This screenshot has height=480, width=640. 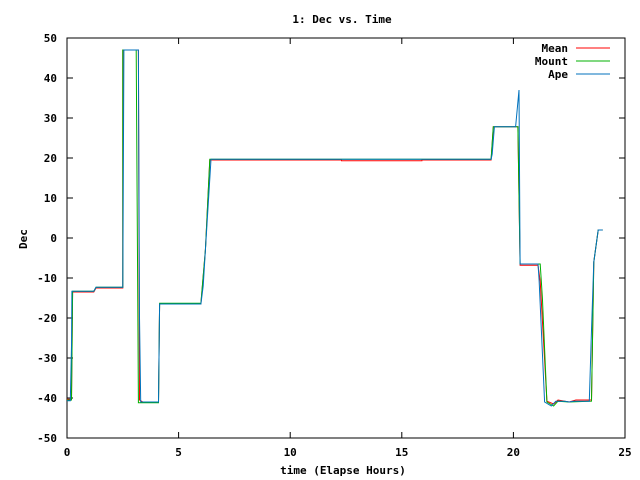 What do you see at coordinates (624, 452) in the screenshot?
I see `x-tick-label: 25` at bounding box center [624, 452].